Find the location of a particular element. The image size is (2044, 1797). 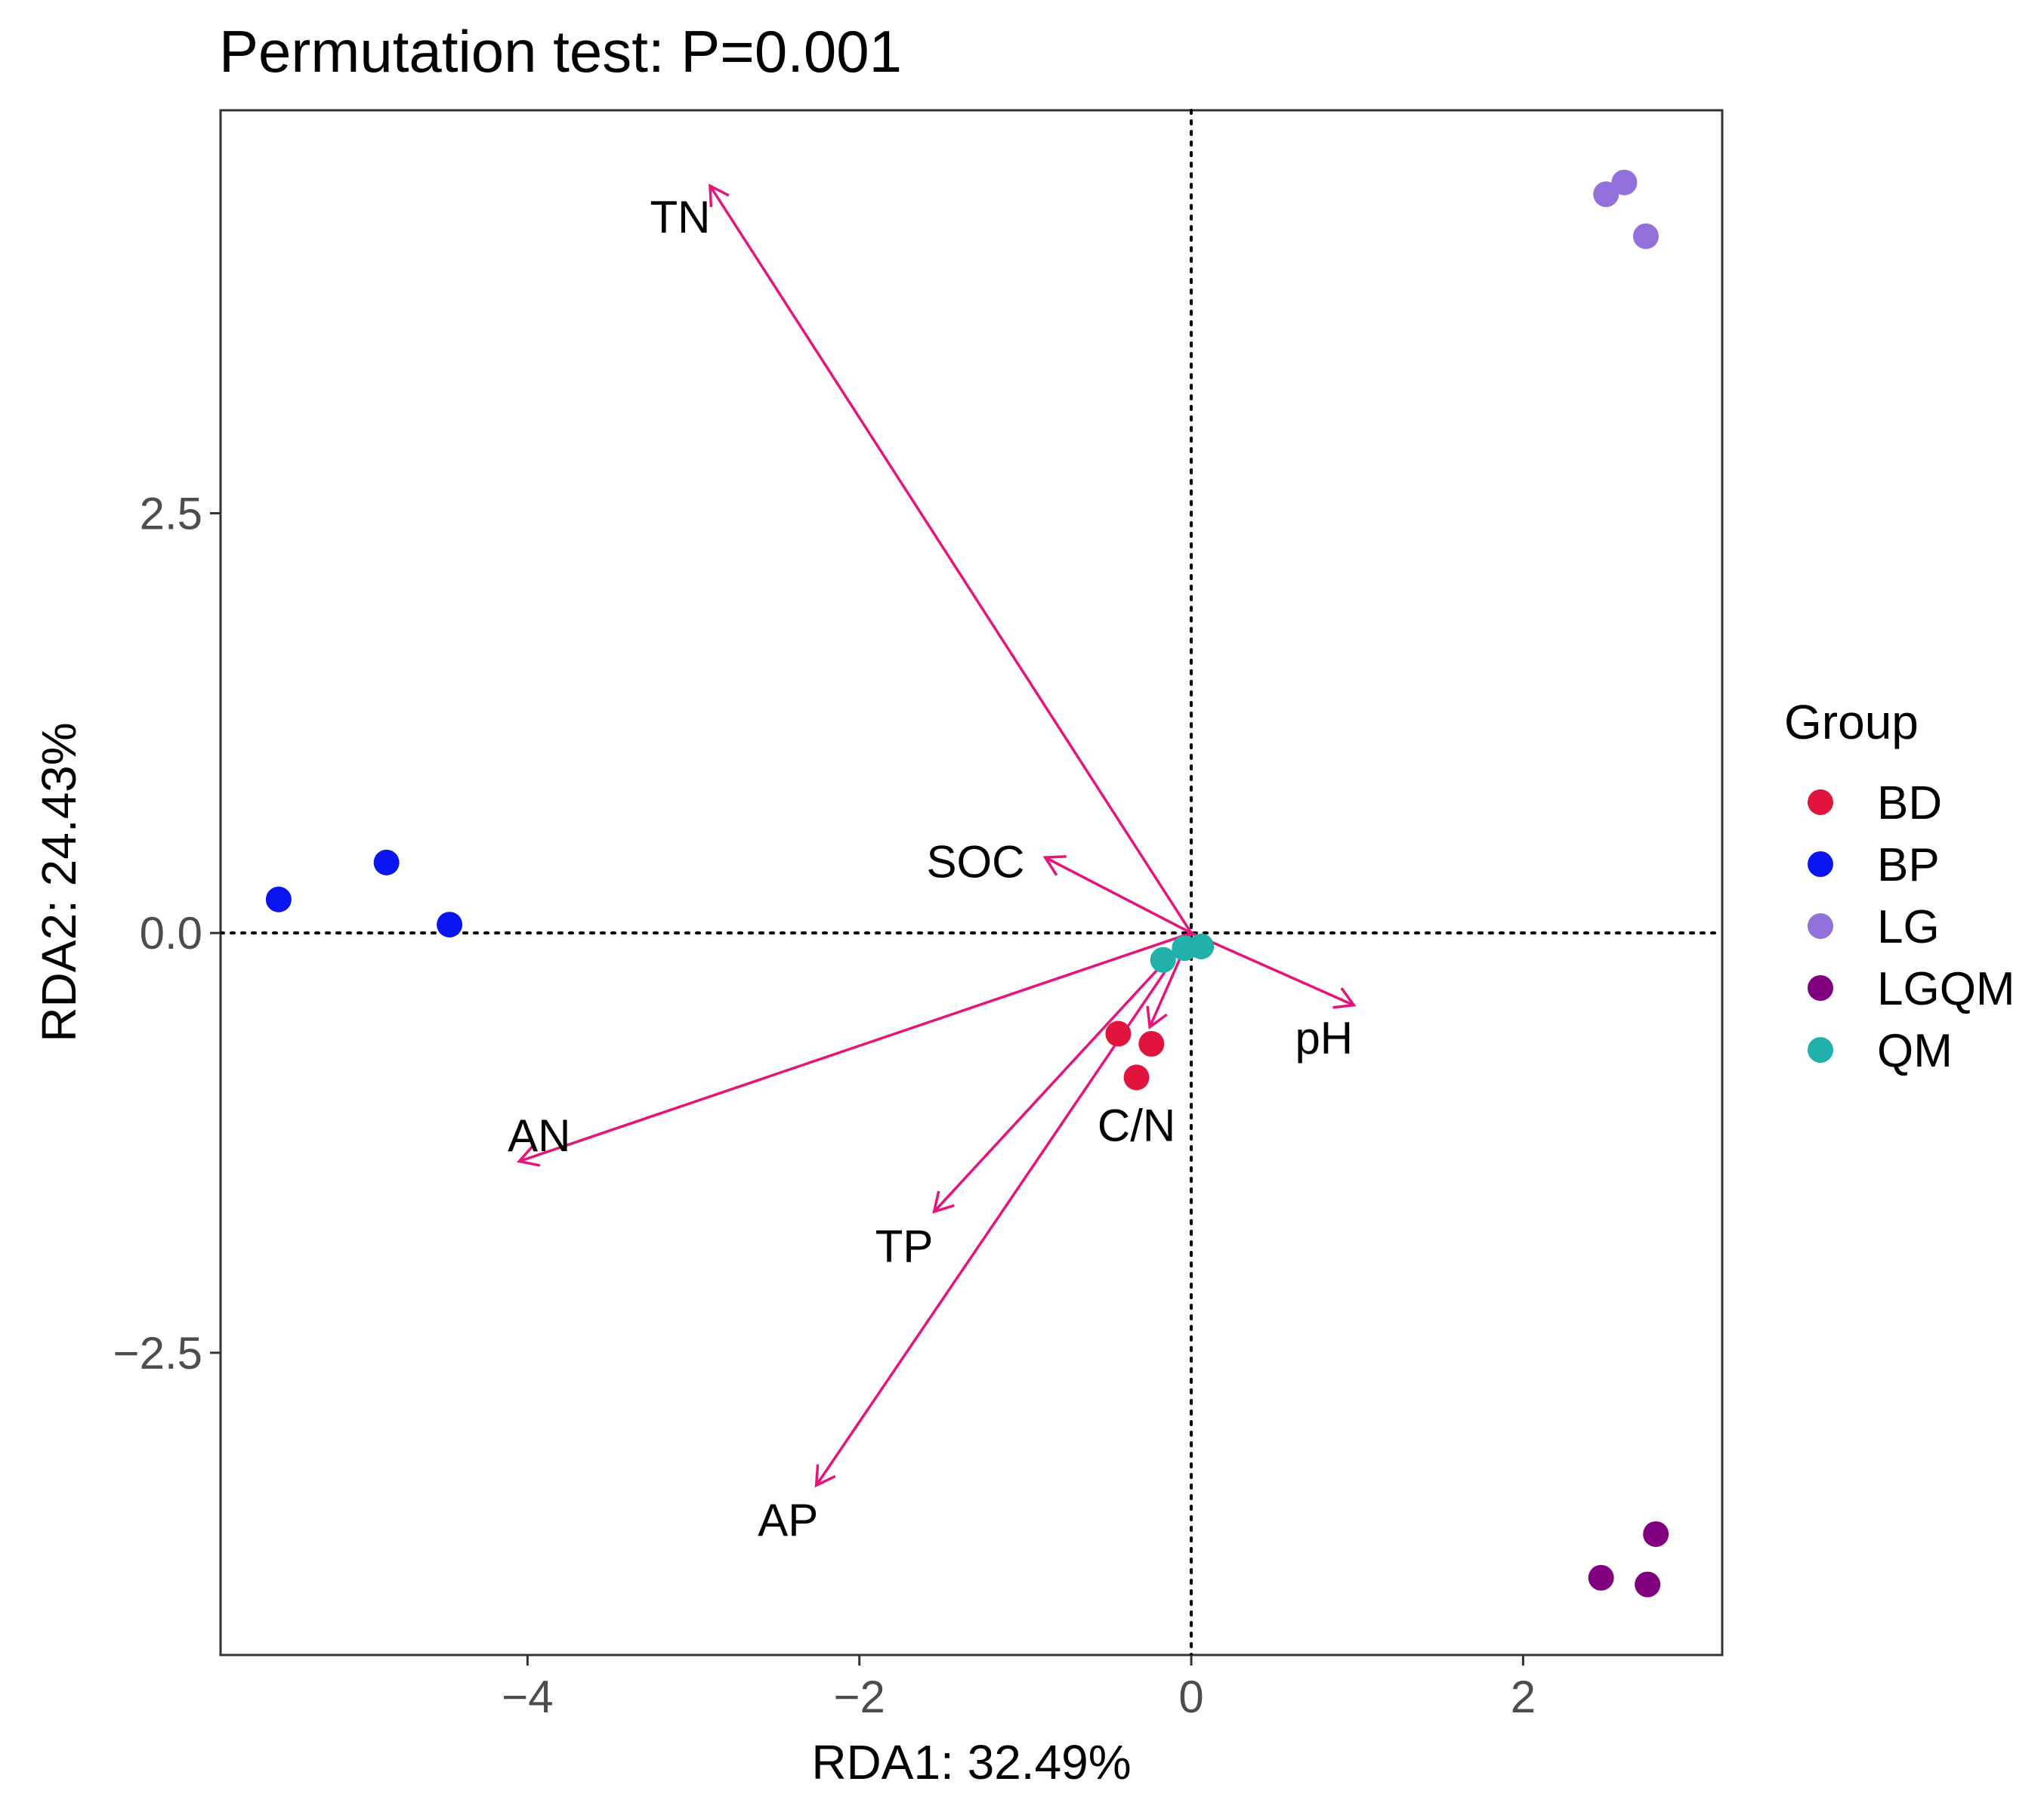

legend-entries: BD BP LG LGQM QM is located at coordinates (1911, 927).